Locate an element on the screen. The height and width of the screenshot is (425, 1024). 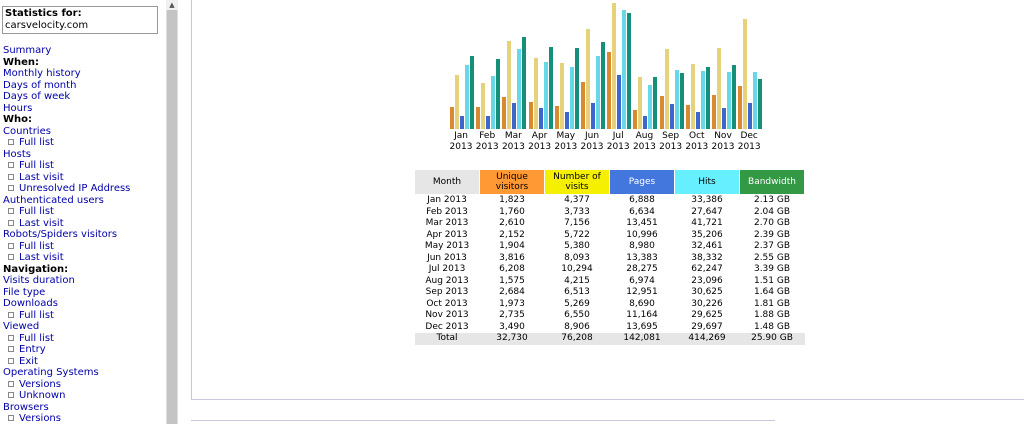
table-cell: 6,513 is located at coordinates (577, 292).